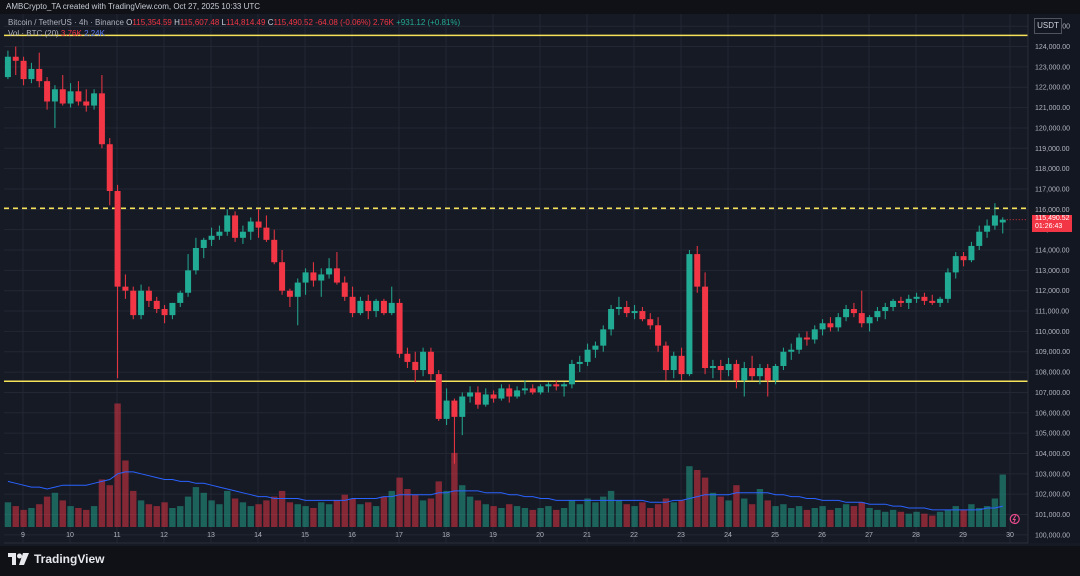  What do you see at coordinates (1048, 26) in the screenshot?
I see `currency-button: USDT` at bounding box center [1048, 26].